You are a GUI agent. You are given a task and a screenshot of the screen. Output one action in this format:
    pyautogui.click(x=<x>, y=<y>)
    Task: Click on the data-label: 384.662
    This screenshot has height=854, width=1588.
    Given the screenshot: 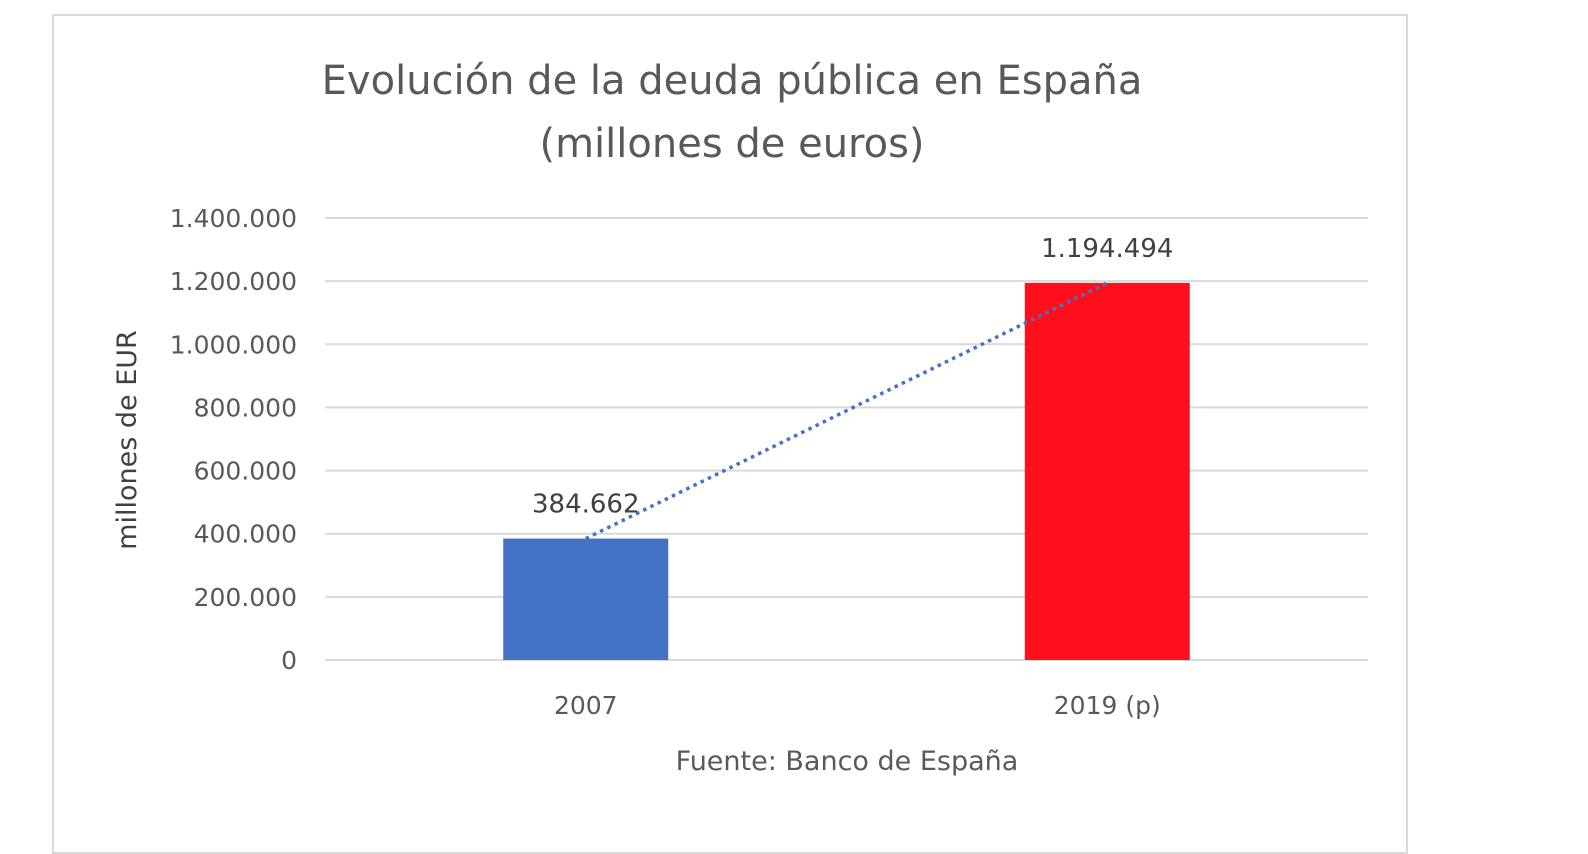 What is the action you would take?
    pyautogui.click(x=586, y=505)
    